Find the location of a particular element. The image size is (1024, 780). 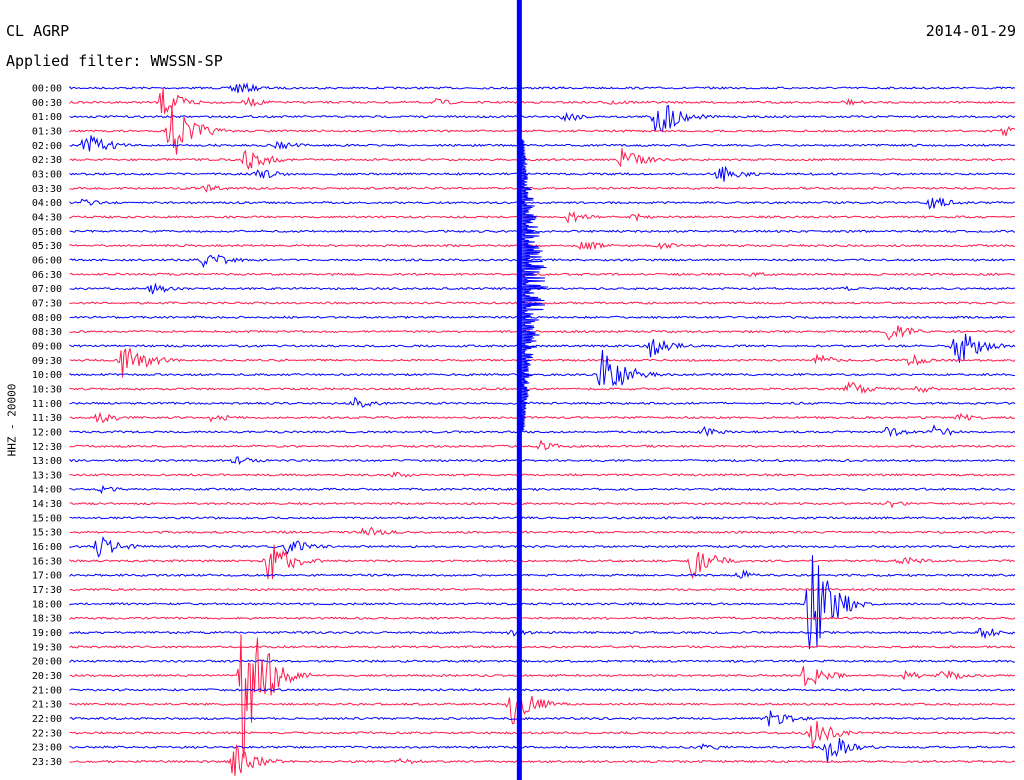

row-time-label: 01:30 is located at coordinates (47, 131).